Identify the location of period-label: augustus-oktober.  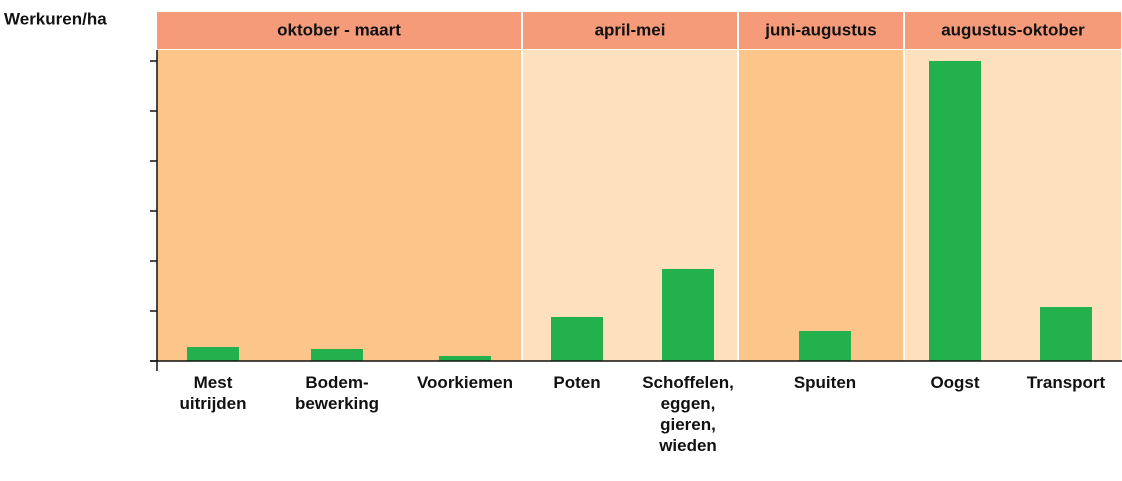
(1013, 29).